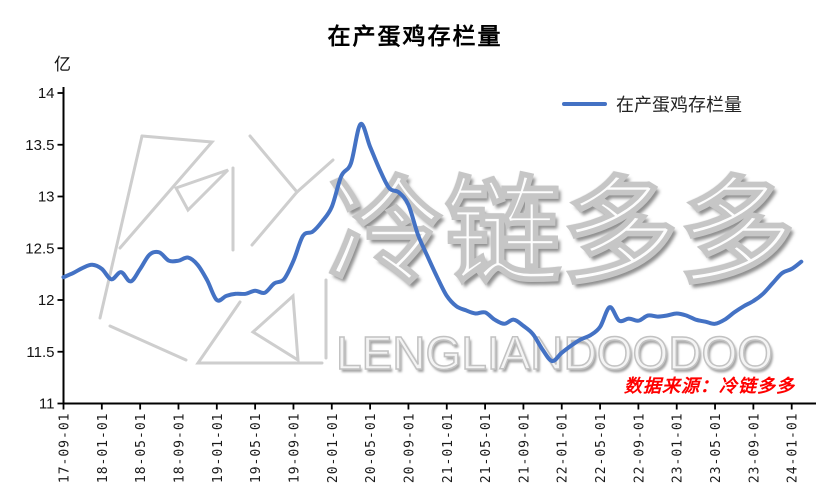  Describe the element at coordinates (46, 197) in the screenshot. I see `y-tick-label: 13` at that location.